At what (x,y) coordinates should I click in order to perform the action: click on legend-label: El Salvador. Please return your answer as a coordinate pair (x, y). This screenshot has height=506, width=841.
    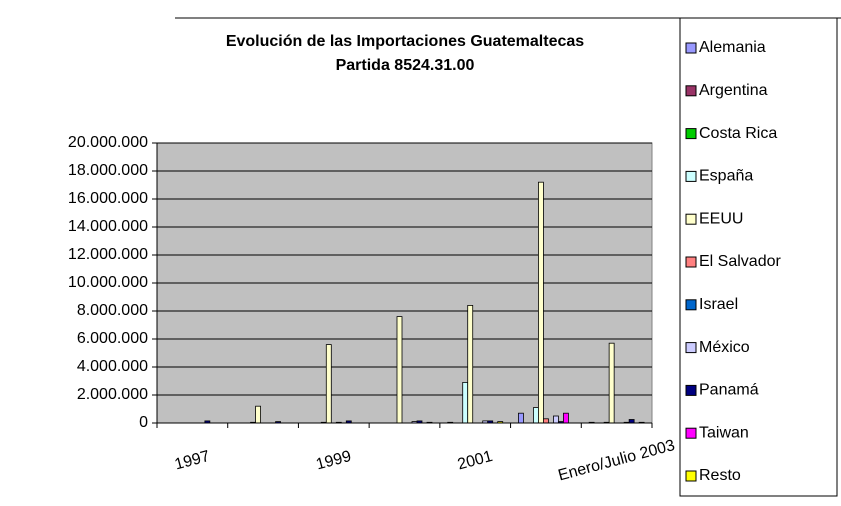
    Looking at the image, I should click on (740, 261).